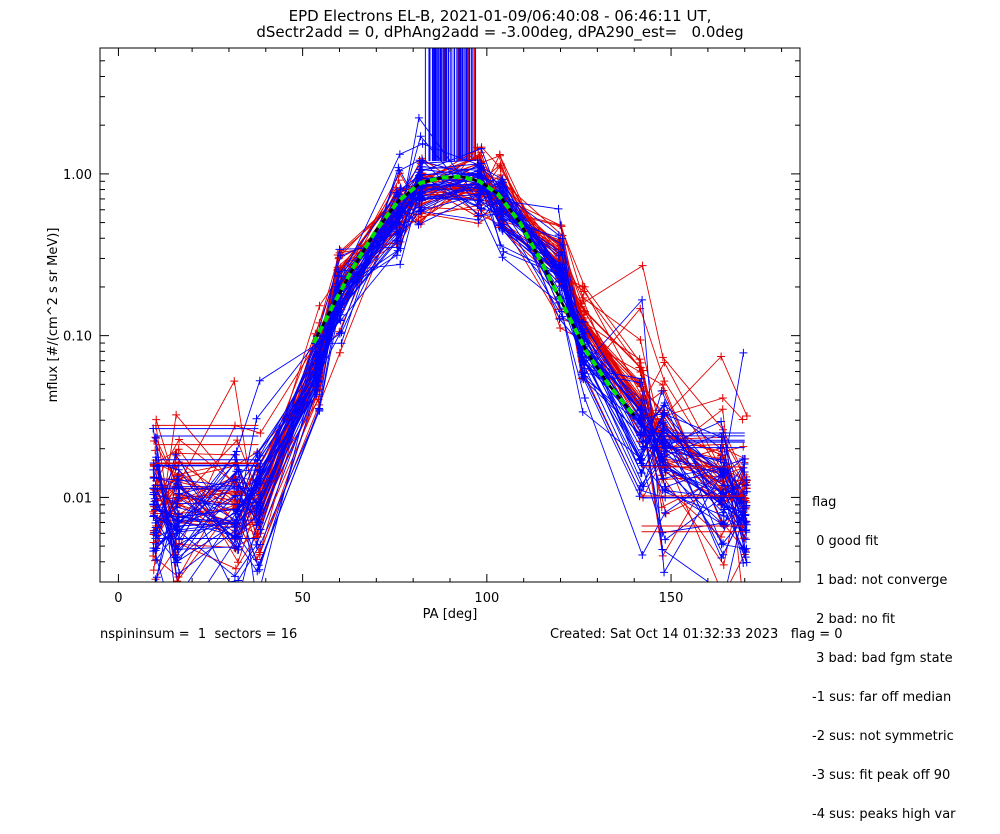 Image resolution: width=1000 pixels, height=834 pixels. What do you see at coordinates (884, 814) in the screenshot?
I see `legend-item-7: -4 sus: peaks high var` at bounding box center [884, 814].